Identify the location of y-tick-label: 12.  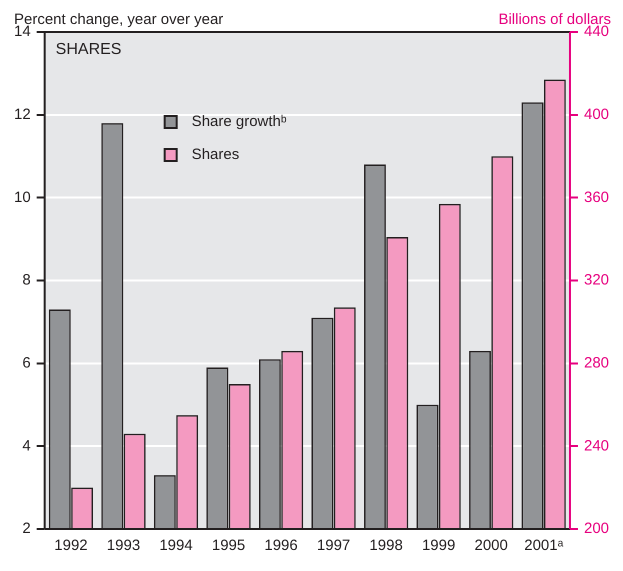
(22, 114).